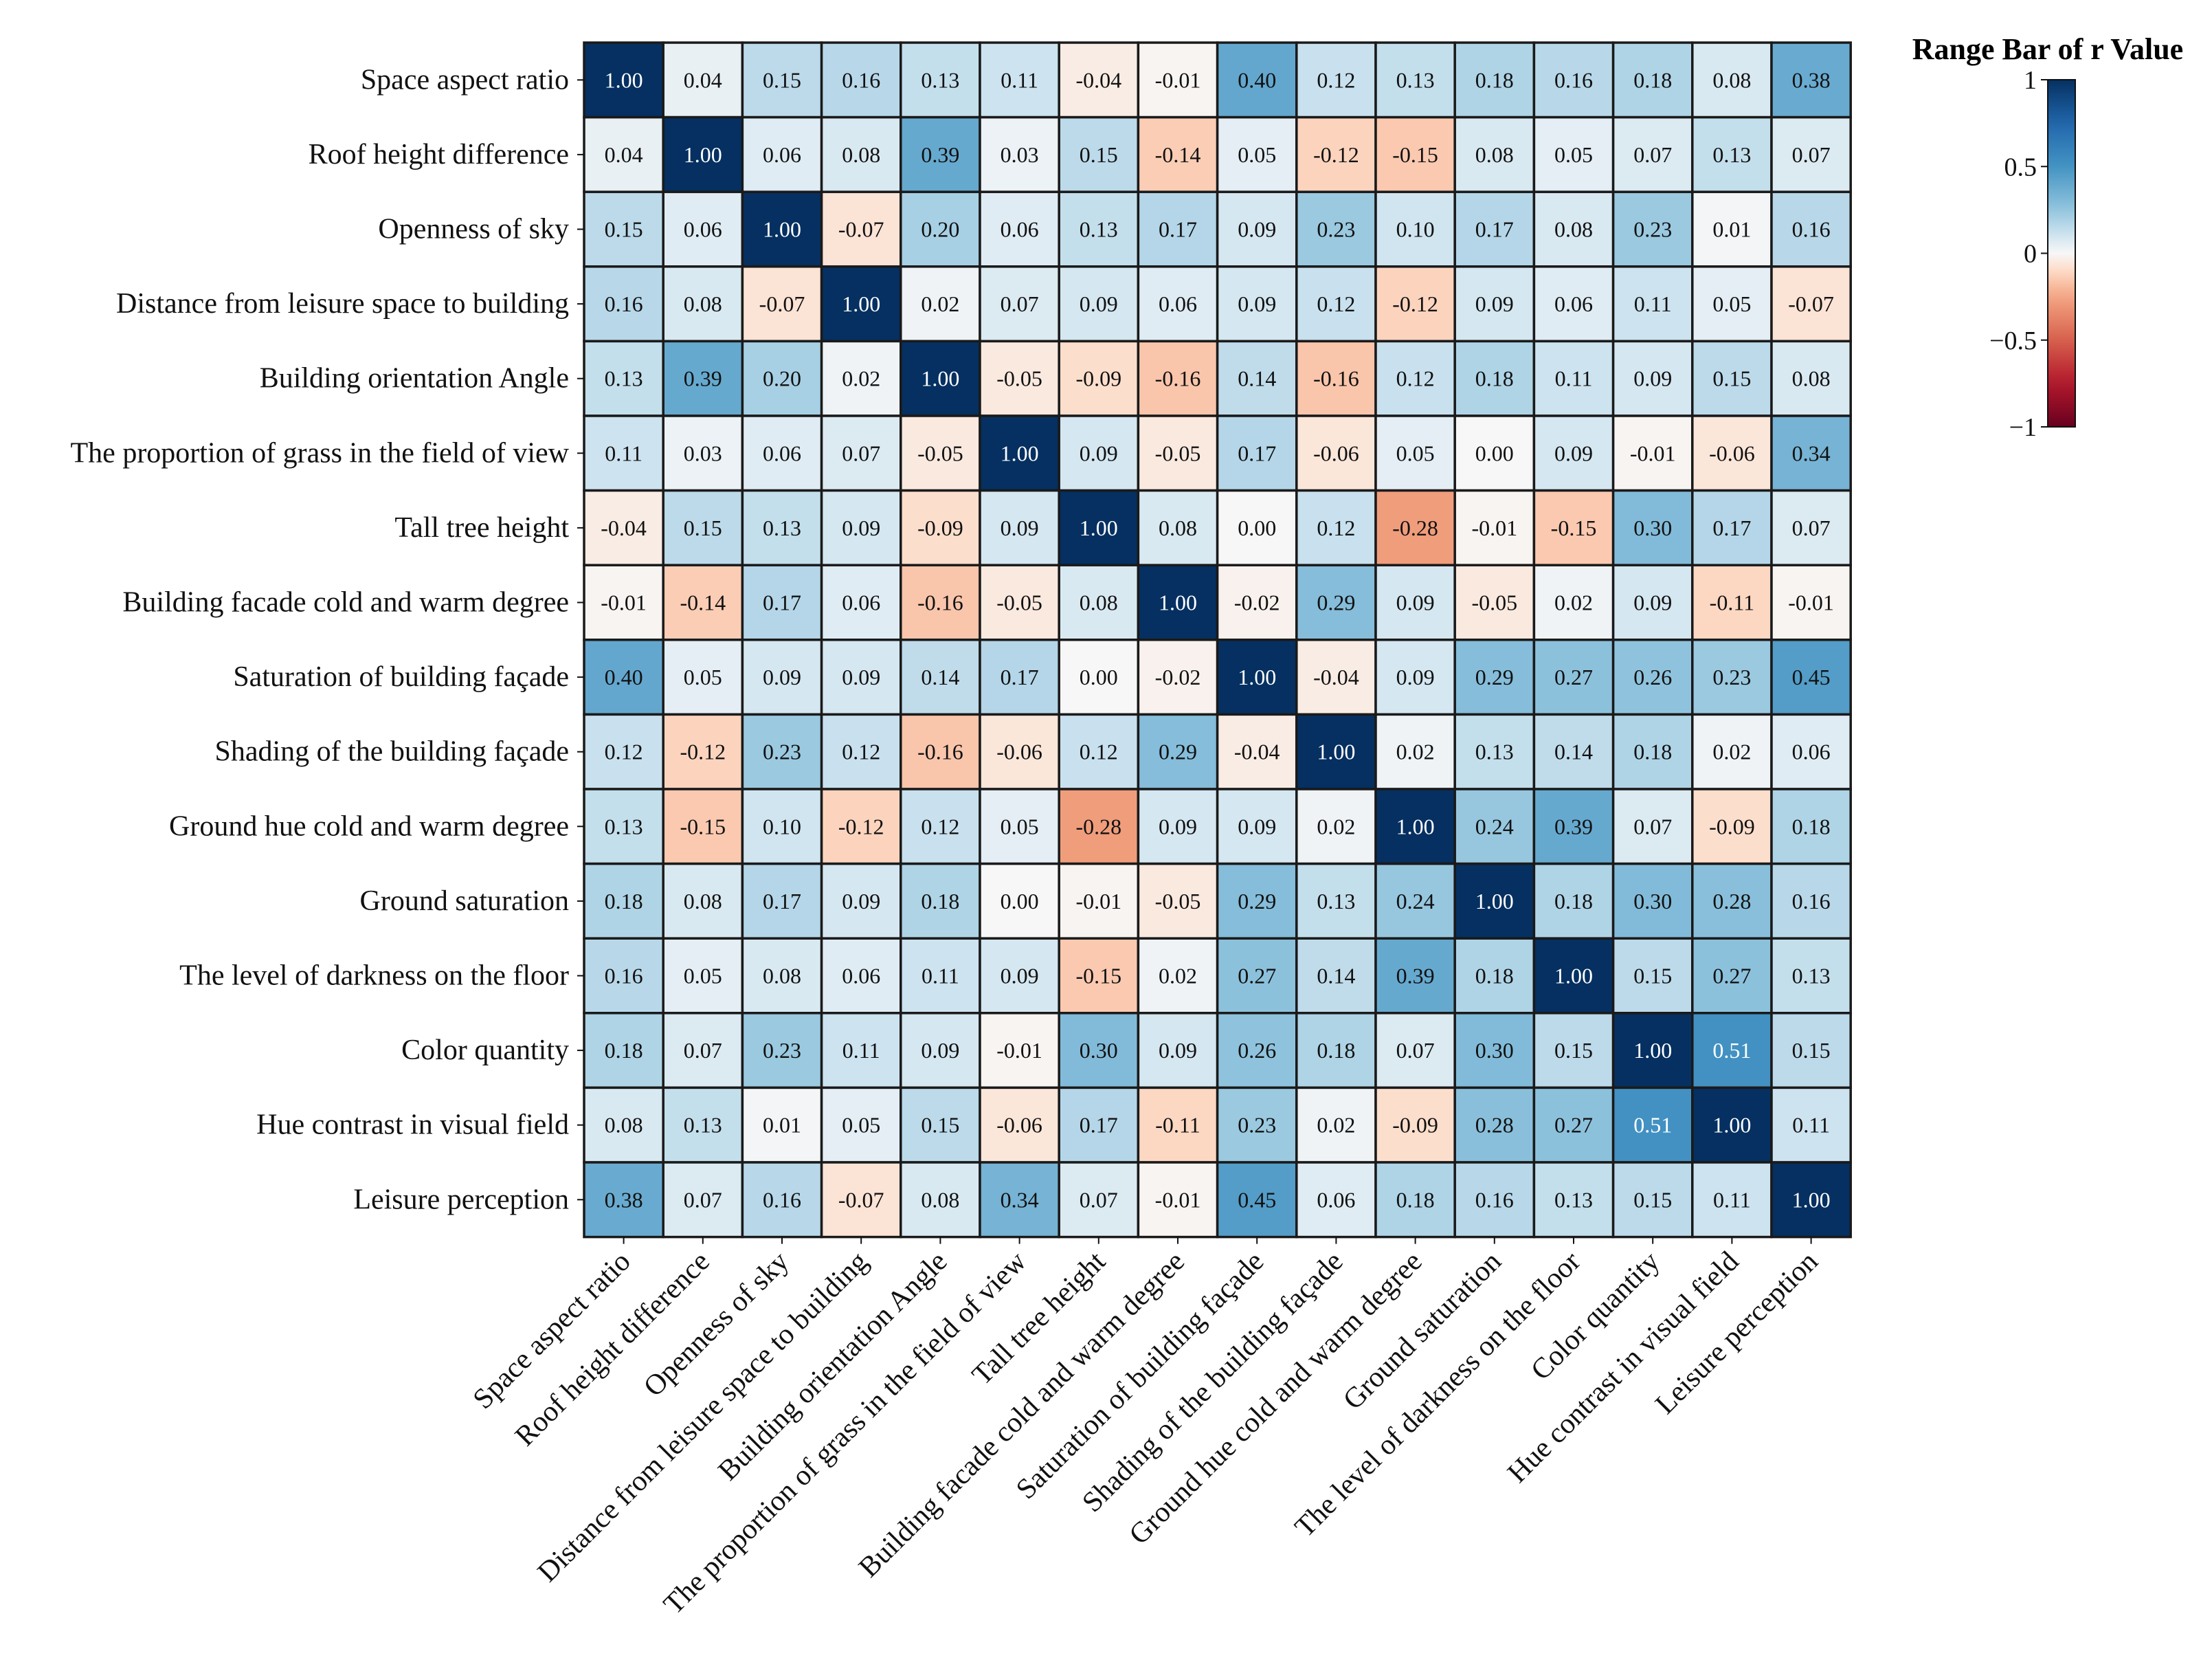  What do you see at coordinates (1494, 826) in the screenshot?
I see `cell-value-label: 0.24` at bounding box center [1494, 826].